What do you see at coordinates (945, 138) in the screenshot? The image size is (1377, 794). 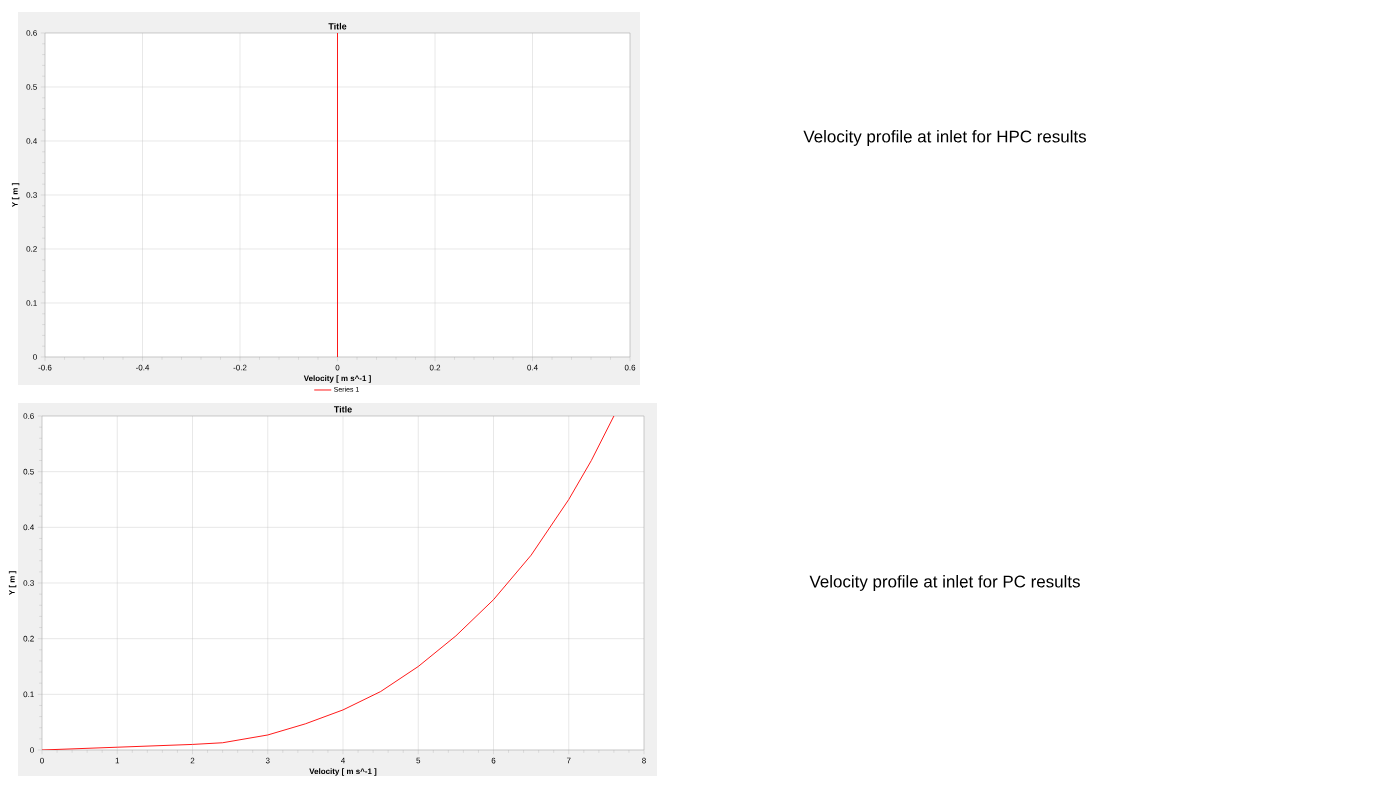 I see `text: Velocity profile at inlet for HPC results` at bounding box center [945, 138].